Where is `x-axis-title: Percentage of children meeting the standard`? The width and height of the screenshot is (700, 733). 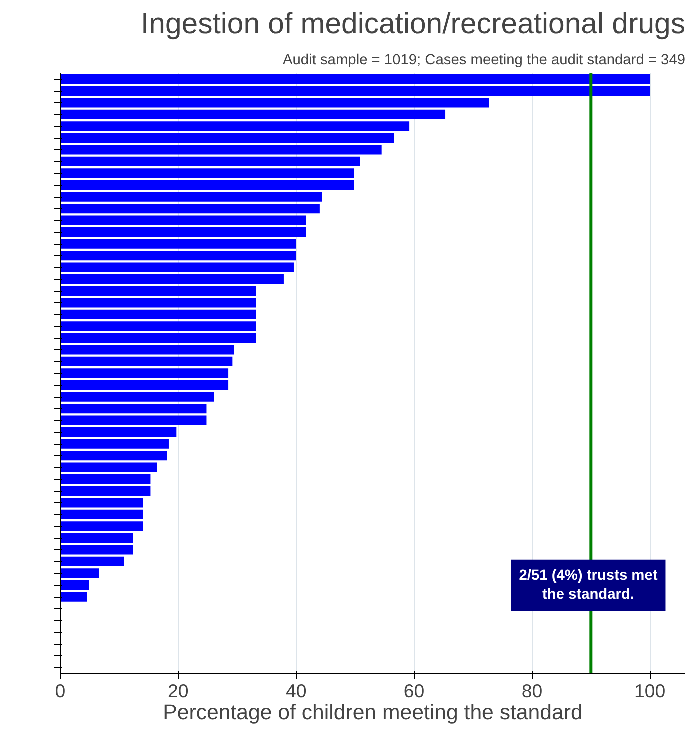 x-axis-title: Percentage of children meeting the standard is located at coordinates (373, 712).